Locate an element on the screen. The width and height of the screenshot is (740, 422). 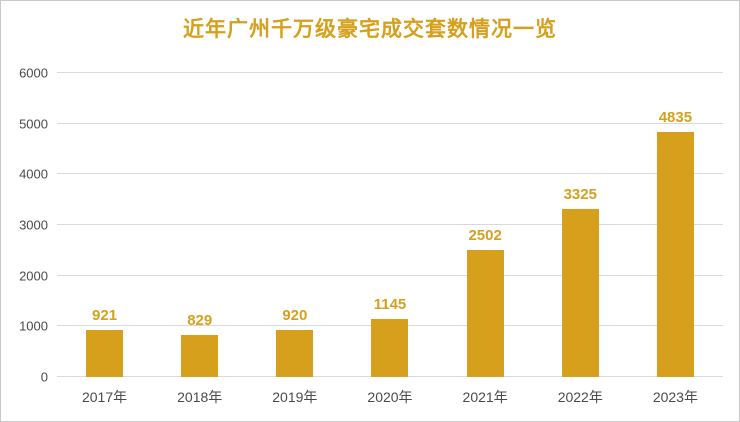
x-tick-label: 2020年 is located at coordinates (390, 397).